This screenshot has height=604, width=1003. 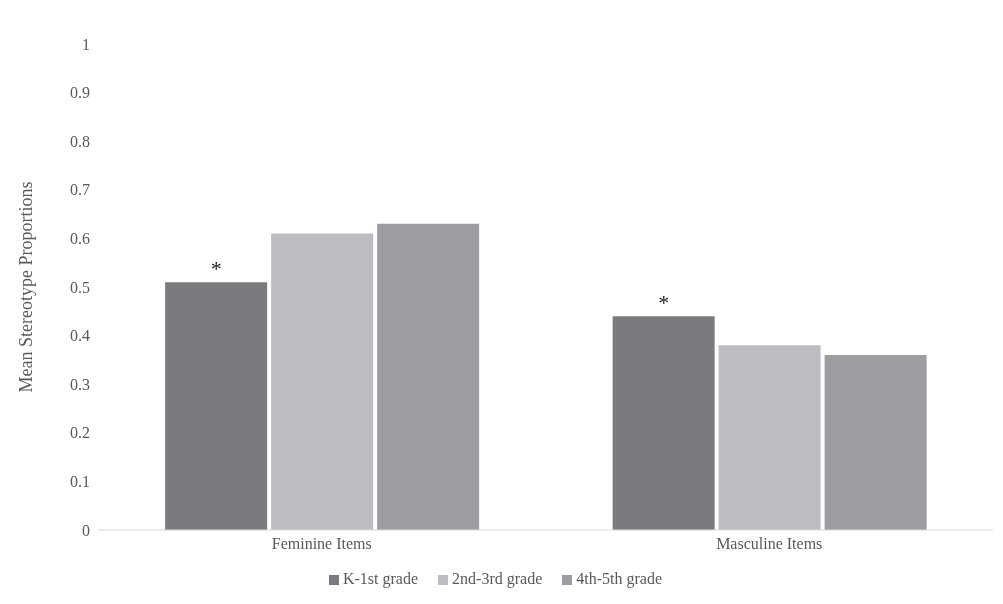 What do you see at coordinates (619, 578) in the screenshot?
I see `legend-label: 4th-5th grade` at bounding box center [619, 578].